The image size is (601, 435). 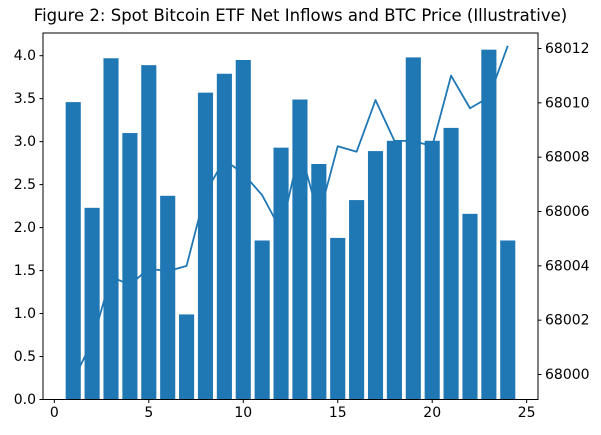 What do you see at coordinates (567, 158) in the screenshot?
I see `right-y-tick-label: 68008` at bounding box center [567, 158].